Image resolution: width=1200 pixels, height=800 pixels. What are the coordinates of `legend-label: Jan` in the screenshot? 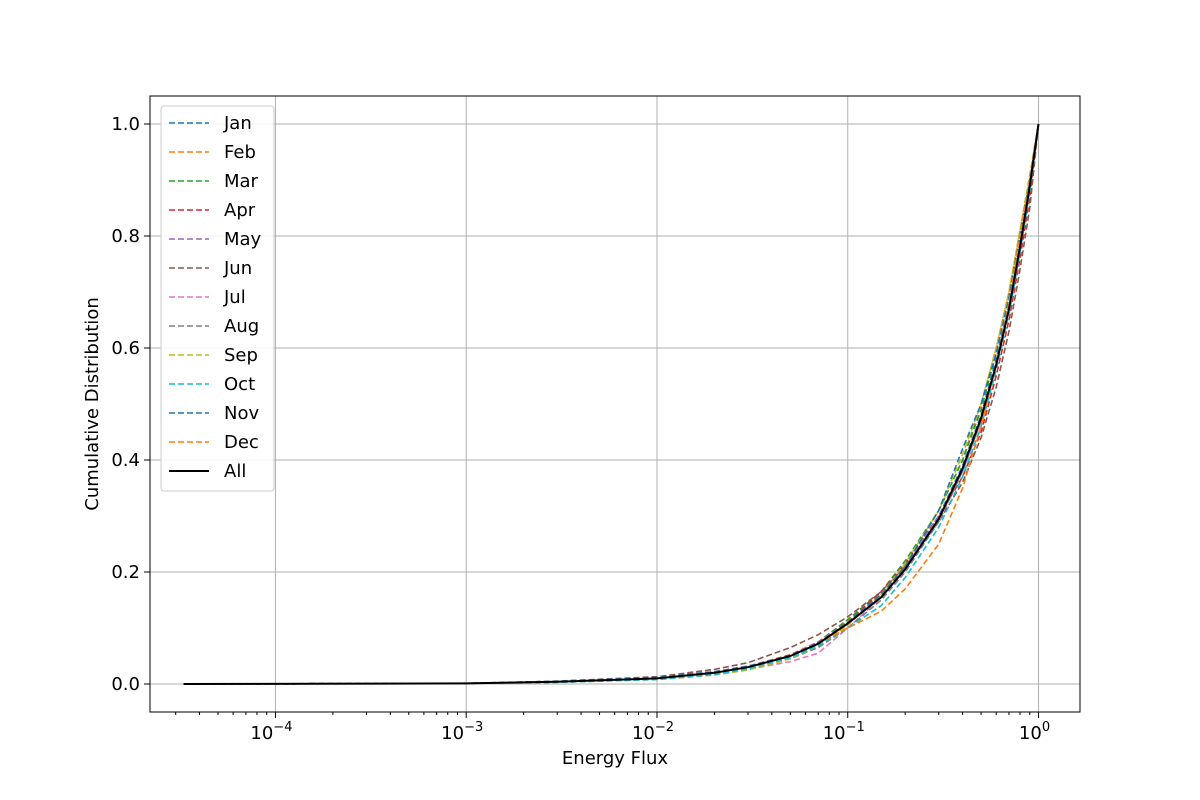 It's located at (237, 123).